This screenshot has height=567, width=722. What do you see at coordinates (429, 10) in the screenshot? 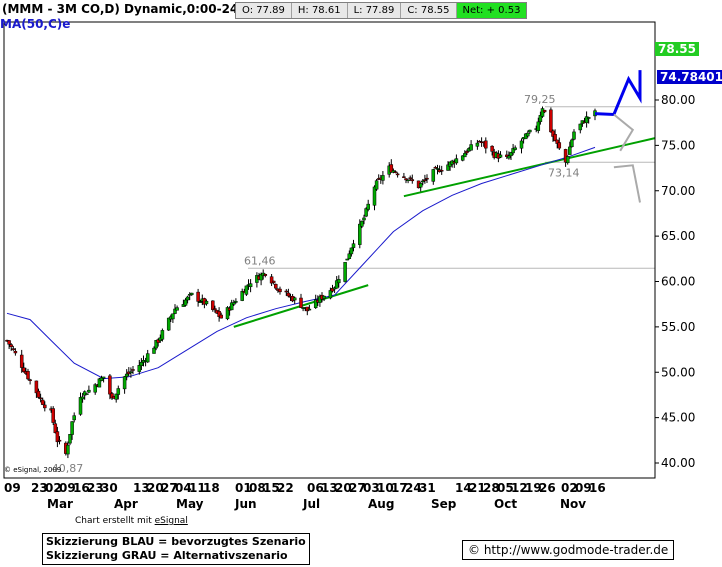
I see `quote-close: C: 78.55` at bounding box center [429, 10].